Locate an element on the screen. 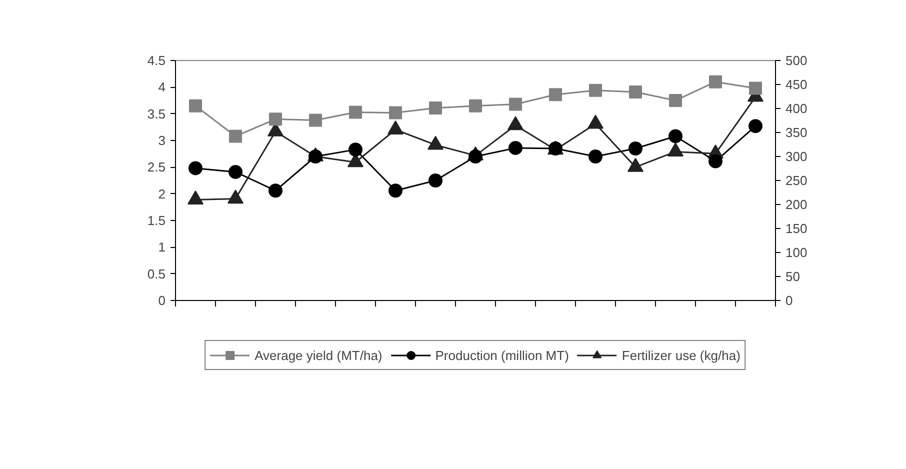  y2-tick-label: 150 is located at coordinates (797, 228).